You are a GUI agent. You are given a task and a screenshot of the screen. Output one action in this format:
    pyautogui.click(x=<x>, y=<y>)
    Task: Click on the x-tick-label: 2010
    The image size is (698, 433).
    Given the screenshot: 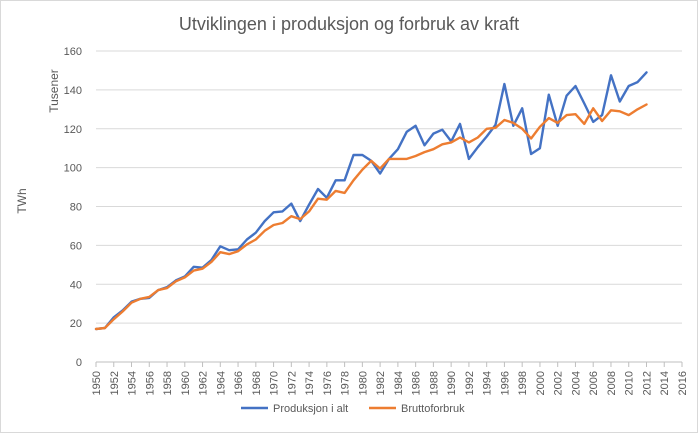 What is the action you would take?
    pyautogui.click(x=630, y=383)
    